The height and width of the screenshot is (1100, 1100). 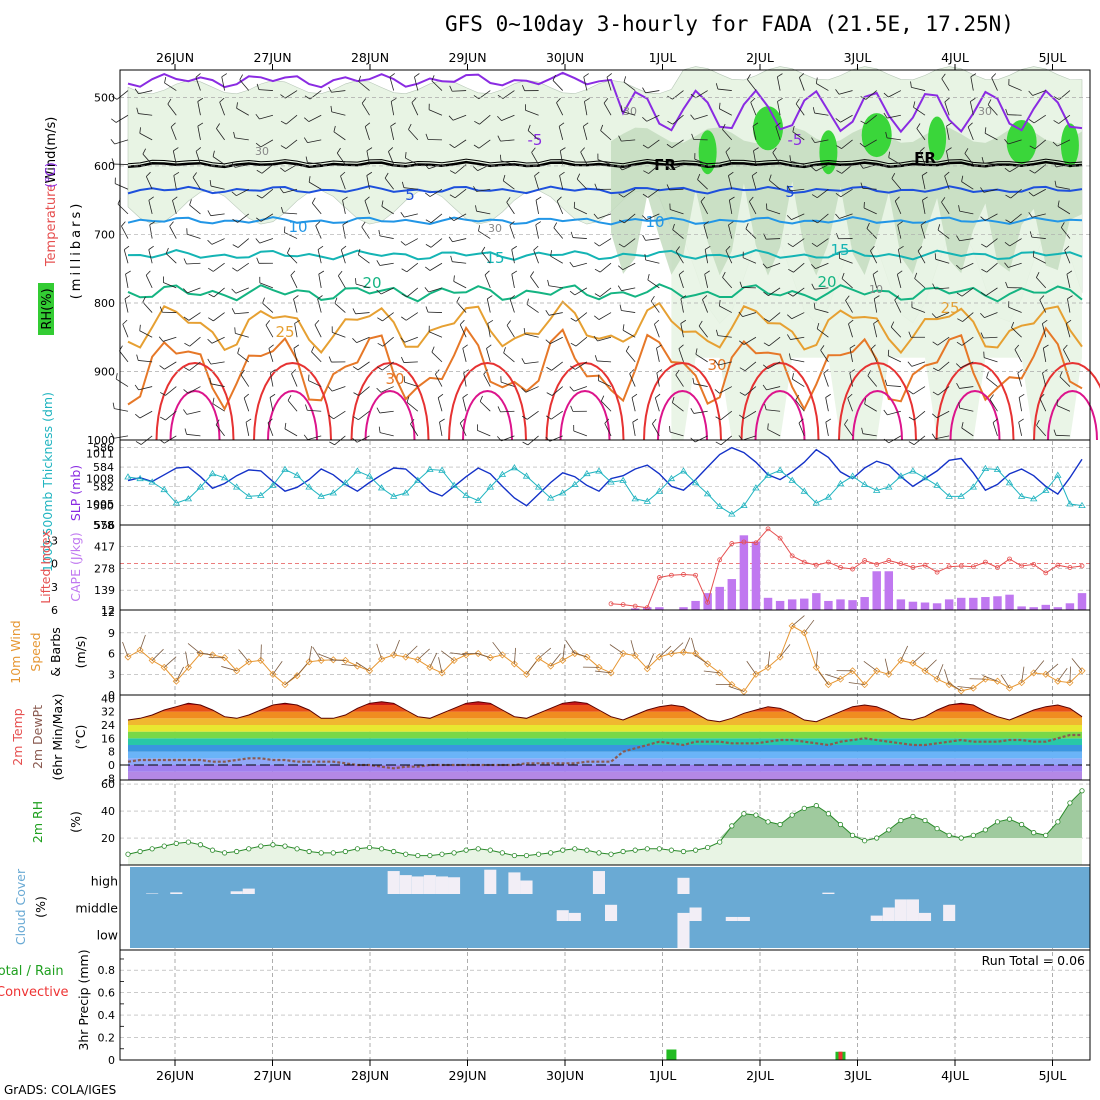 What do you see at coordinates (20, 906) in the screenshot?
I see `cloud-label: Cloud Cover` at bounding box center [20, 906].